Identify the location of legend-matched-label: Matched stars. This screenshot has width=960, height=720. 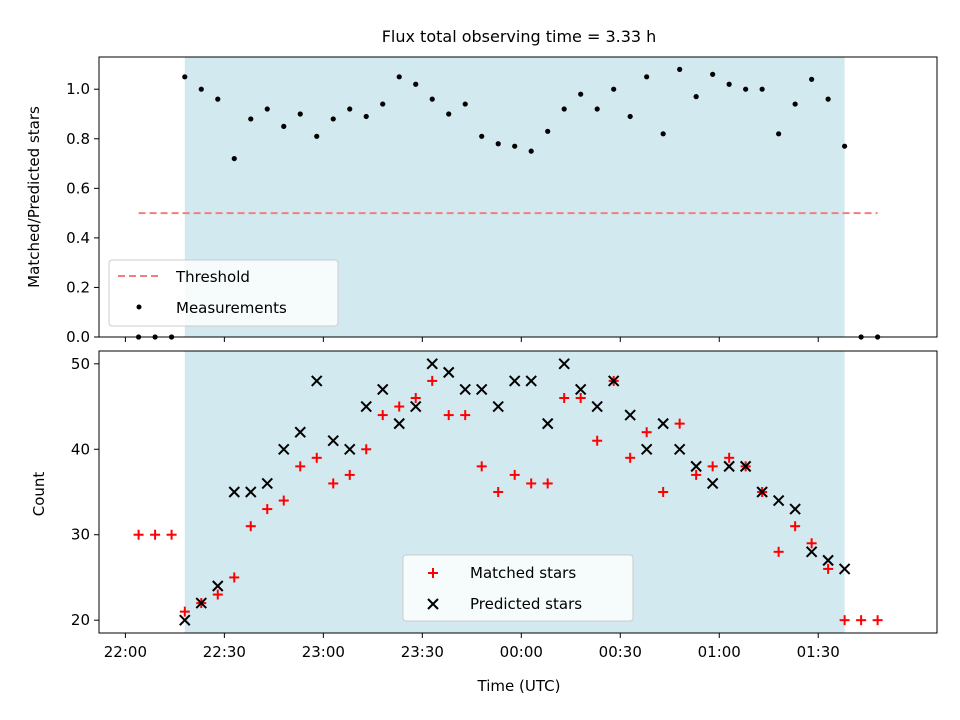
(523, 573).